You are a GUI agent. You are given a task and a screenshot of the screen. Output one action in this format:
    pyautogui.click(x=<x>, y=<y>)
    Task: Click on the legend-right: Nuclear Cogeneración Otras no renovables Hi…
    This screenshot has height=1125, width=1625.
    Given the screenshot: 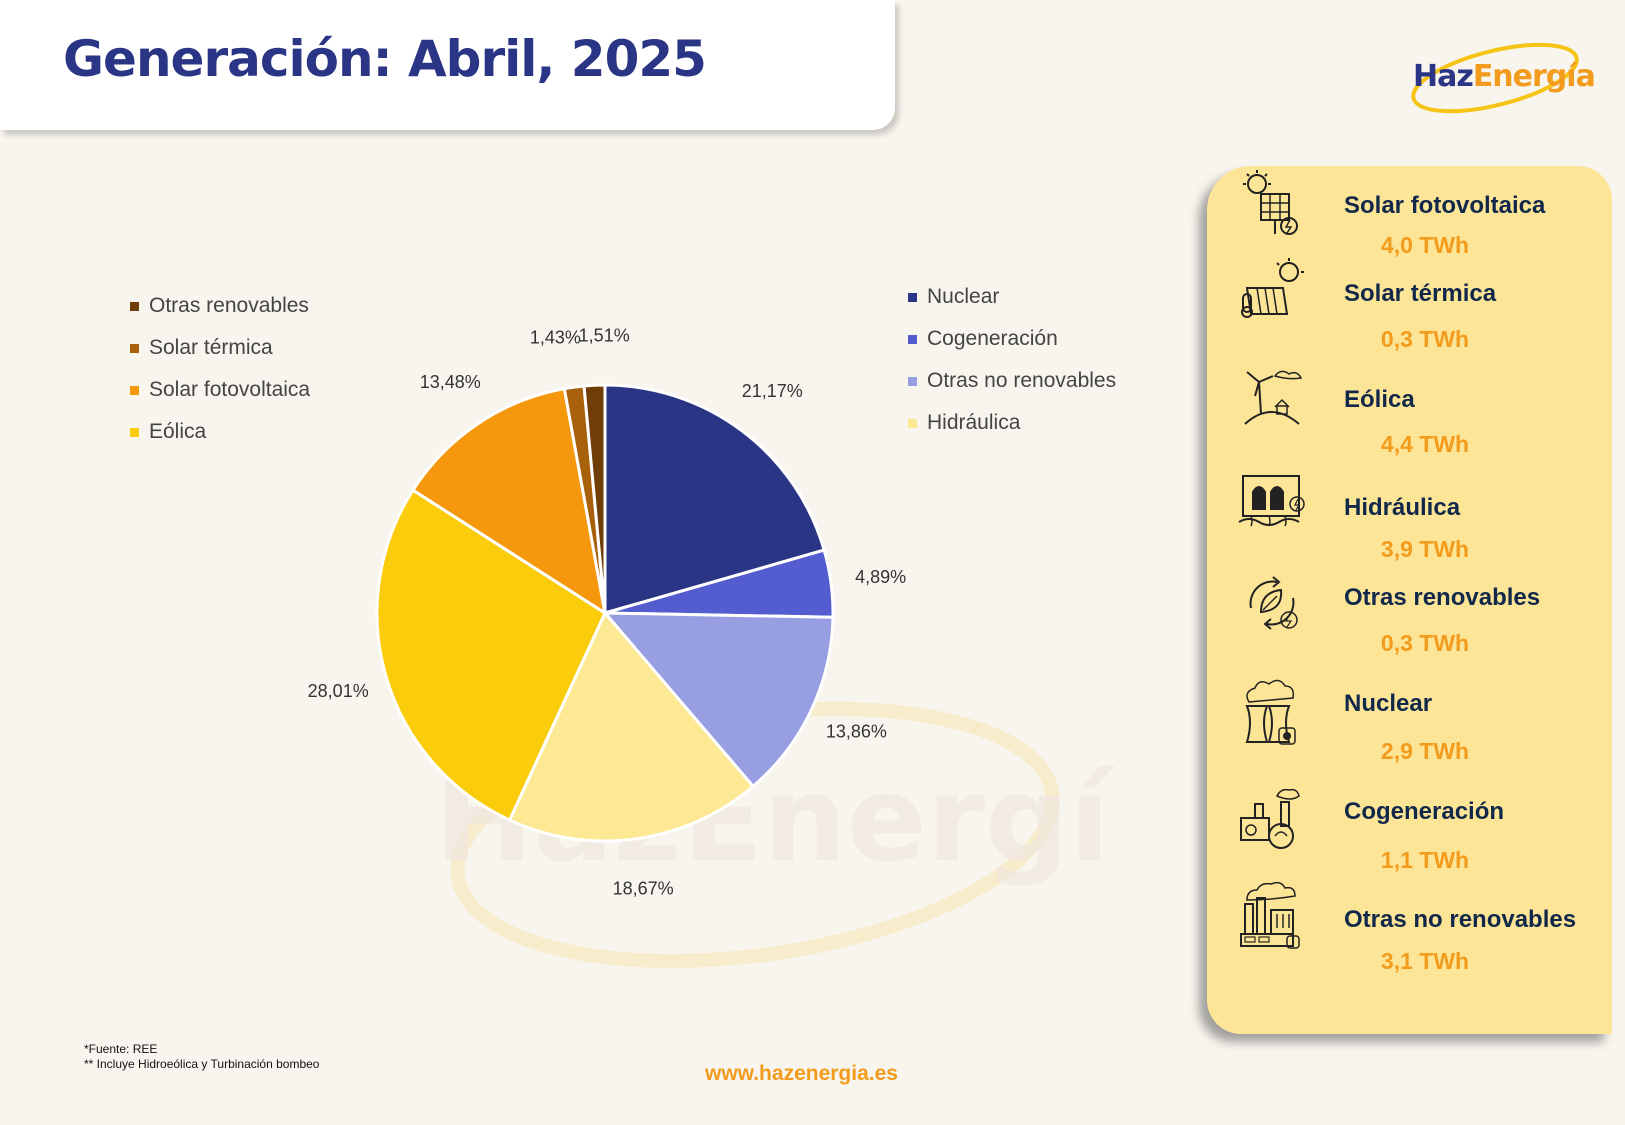 What is the action you would take?
    pyautogui.click(x=1012, y=360)
    